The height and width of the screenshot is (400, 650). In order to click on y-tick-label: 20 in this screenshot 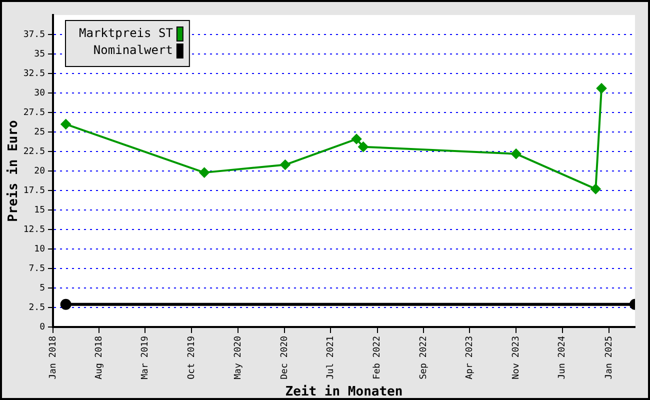, I will do `click(39, 171)`.